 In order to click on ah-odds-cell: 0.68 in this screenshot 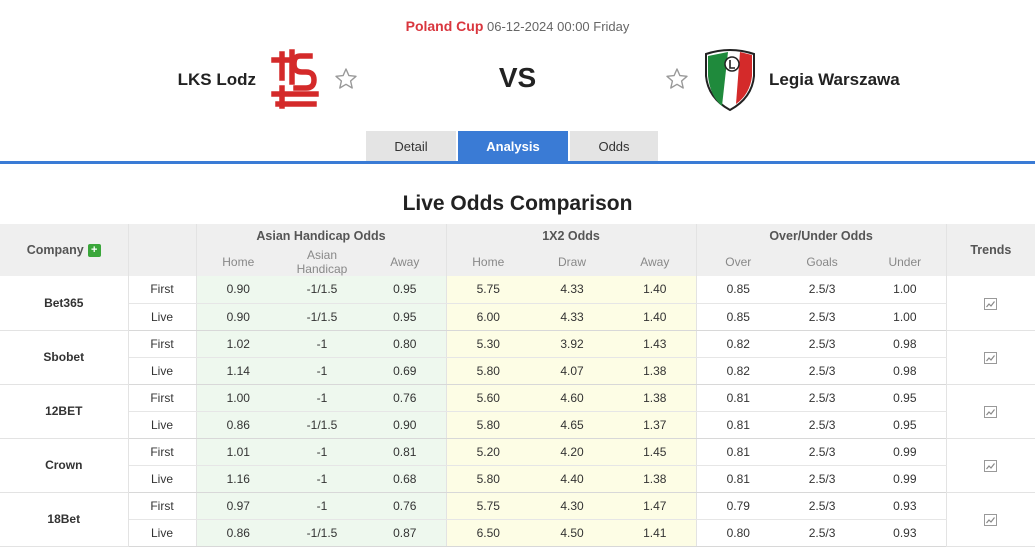, I will do `click(405, 479)`.